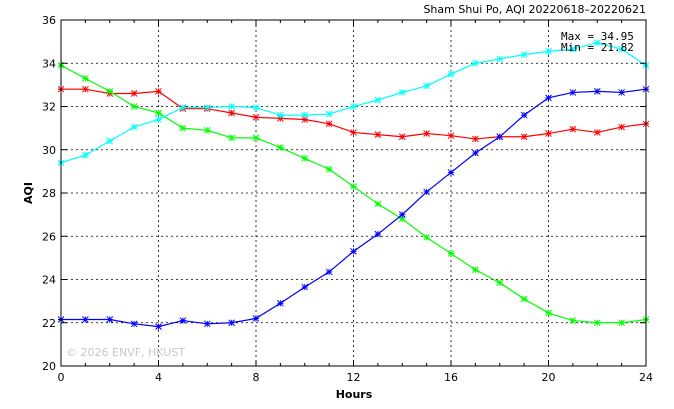 Image resolution: width=674 pixels, height=409 pixels. I want to click on y-tick-label: 36, so click(49, 20).